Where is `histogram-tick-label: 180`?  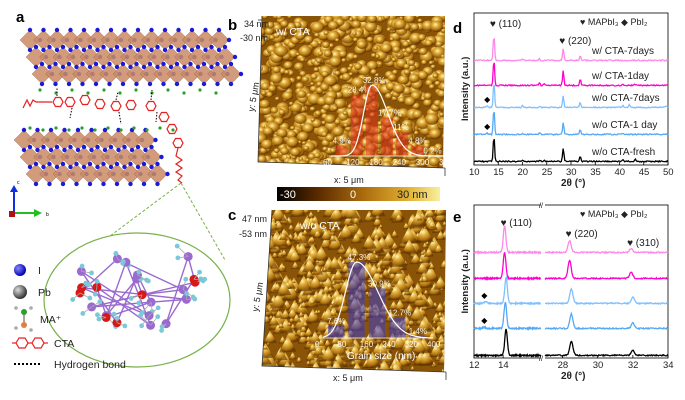 histogram-tick-label: 180 is located at coordinates (376, 162).